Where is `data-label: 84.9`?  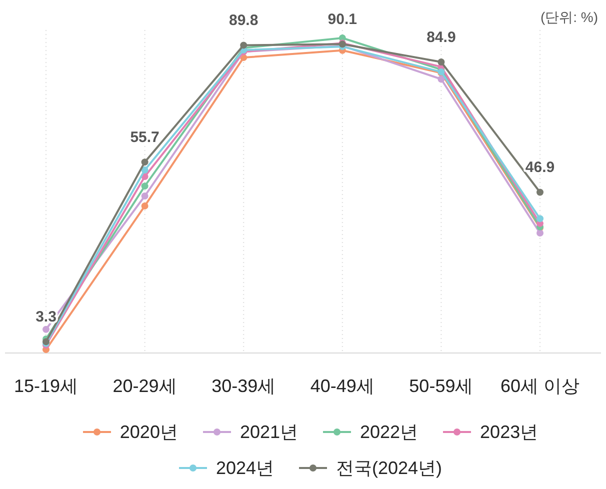 data-label: 84.9 is located at coordinates (441, 37).